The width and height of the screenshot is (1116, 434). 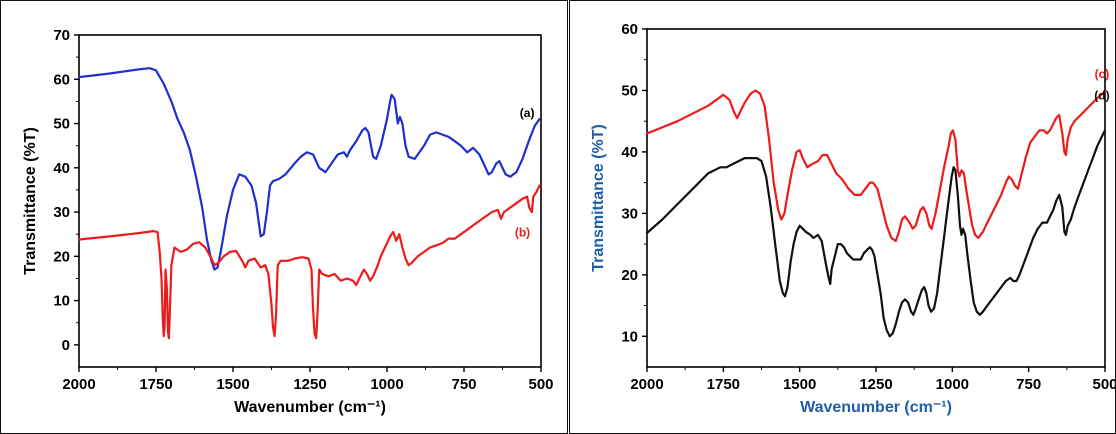 What do you see at coordinates (66, 345) in the screenshot?
I see `y-tick-label: 0` at bounding box center [66, 345].